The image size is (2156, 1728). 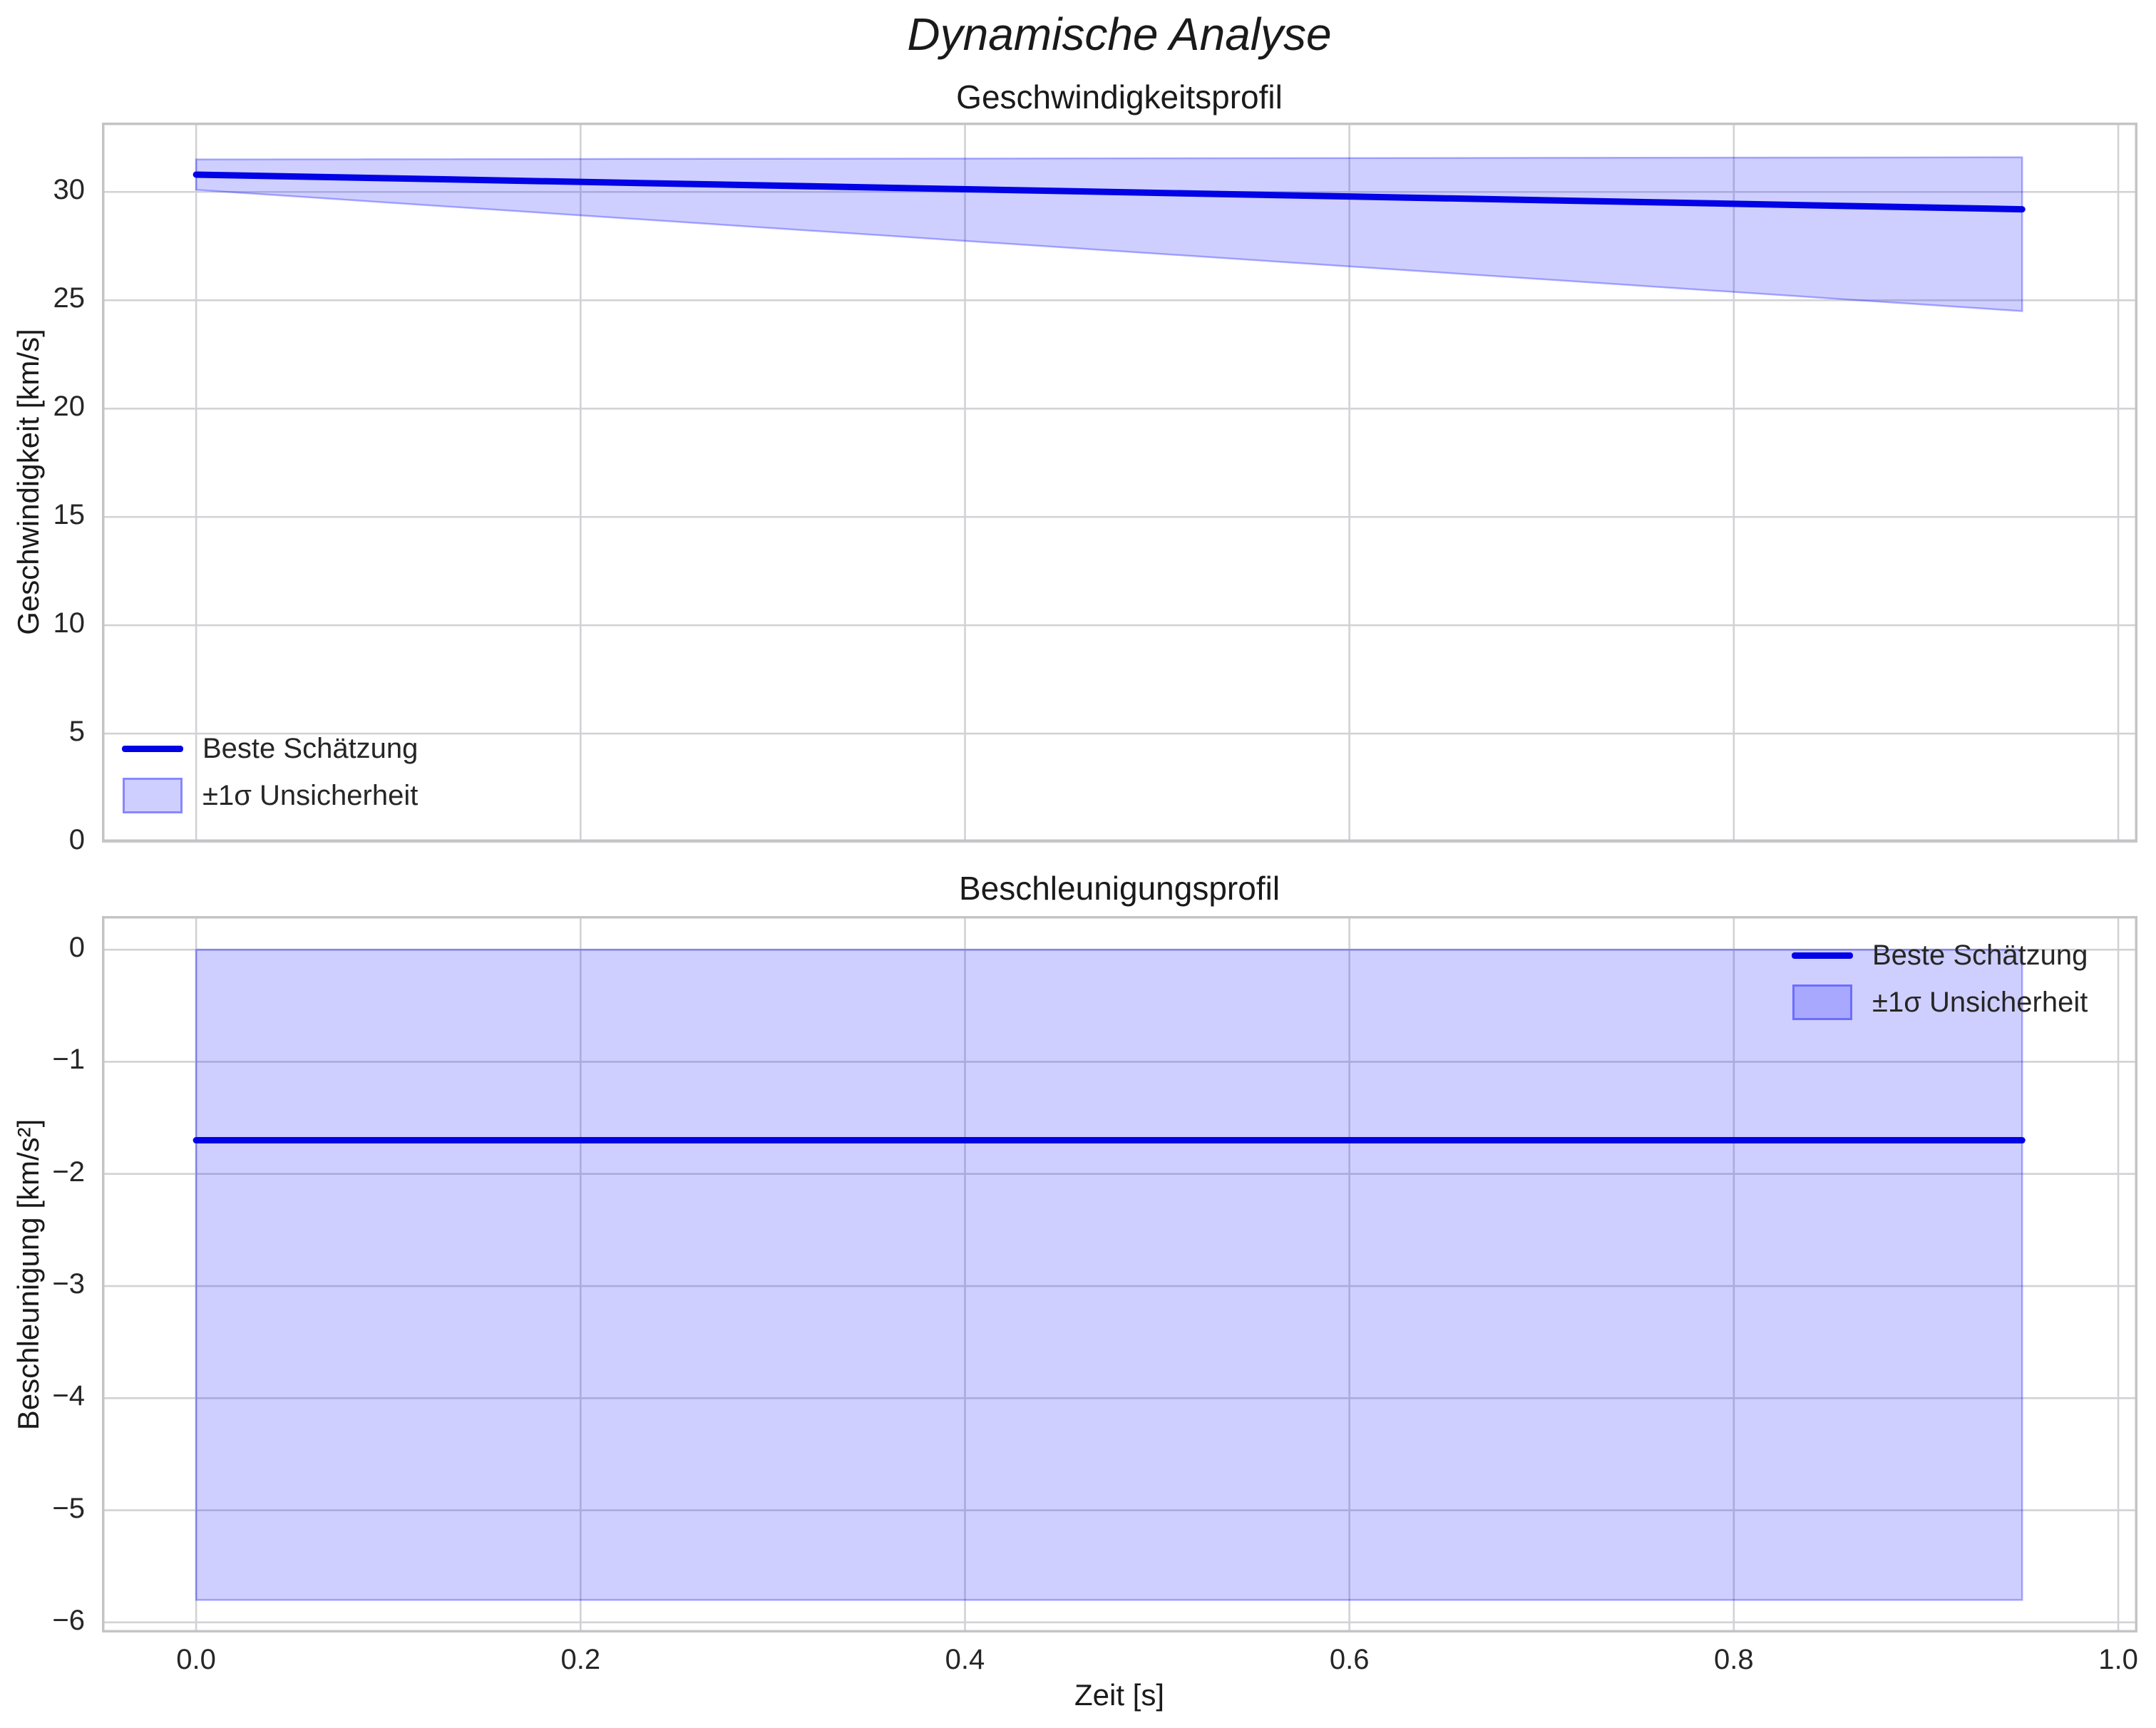 I want to click on y-tick-label: −2, so click(x=68, y=1172).